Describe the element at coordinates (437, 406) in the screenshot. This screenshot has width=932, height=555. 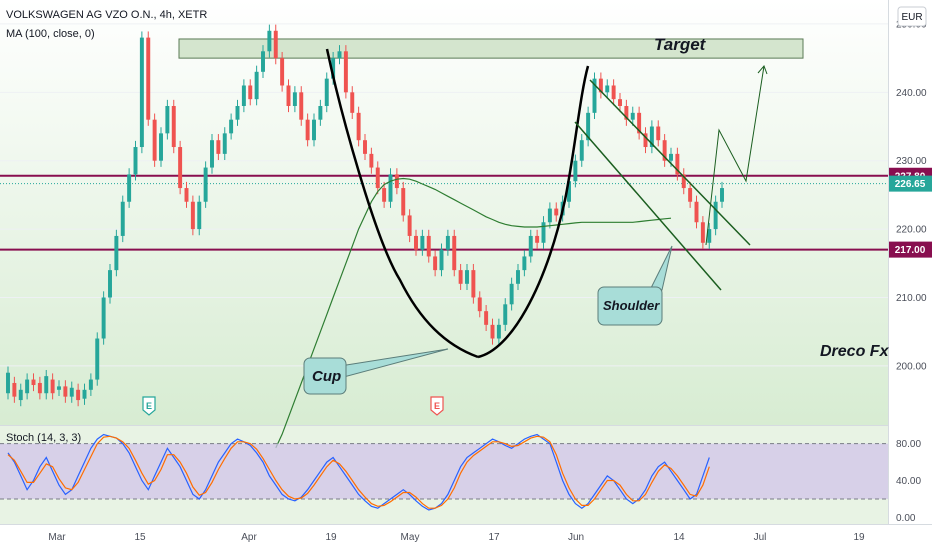
I see `event-marker-2: E` at that location.